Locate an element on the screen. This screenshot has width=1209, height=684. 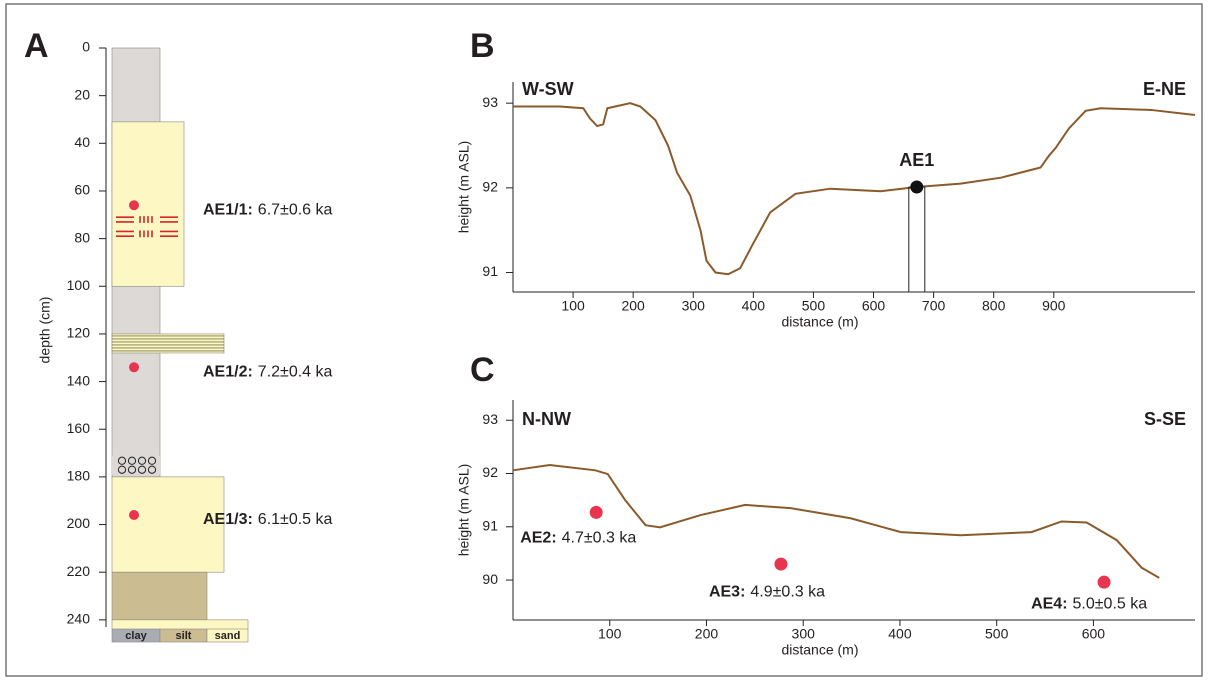
y-tick-label: 240 is located at coordinates (79, 619).